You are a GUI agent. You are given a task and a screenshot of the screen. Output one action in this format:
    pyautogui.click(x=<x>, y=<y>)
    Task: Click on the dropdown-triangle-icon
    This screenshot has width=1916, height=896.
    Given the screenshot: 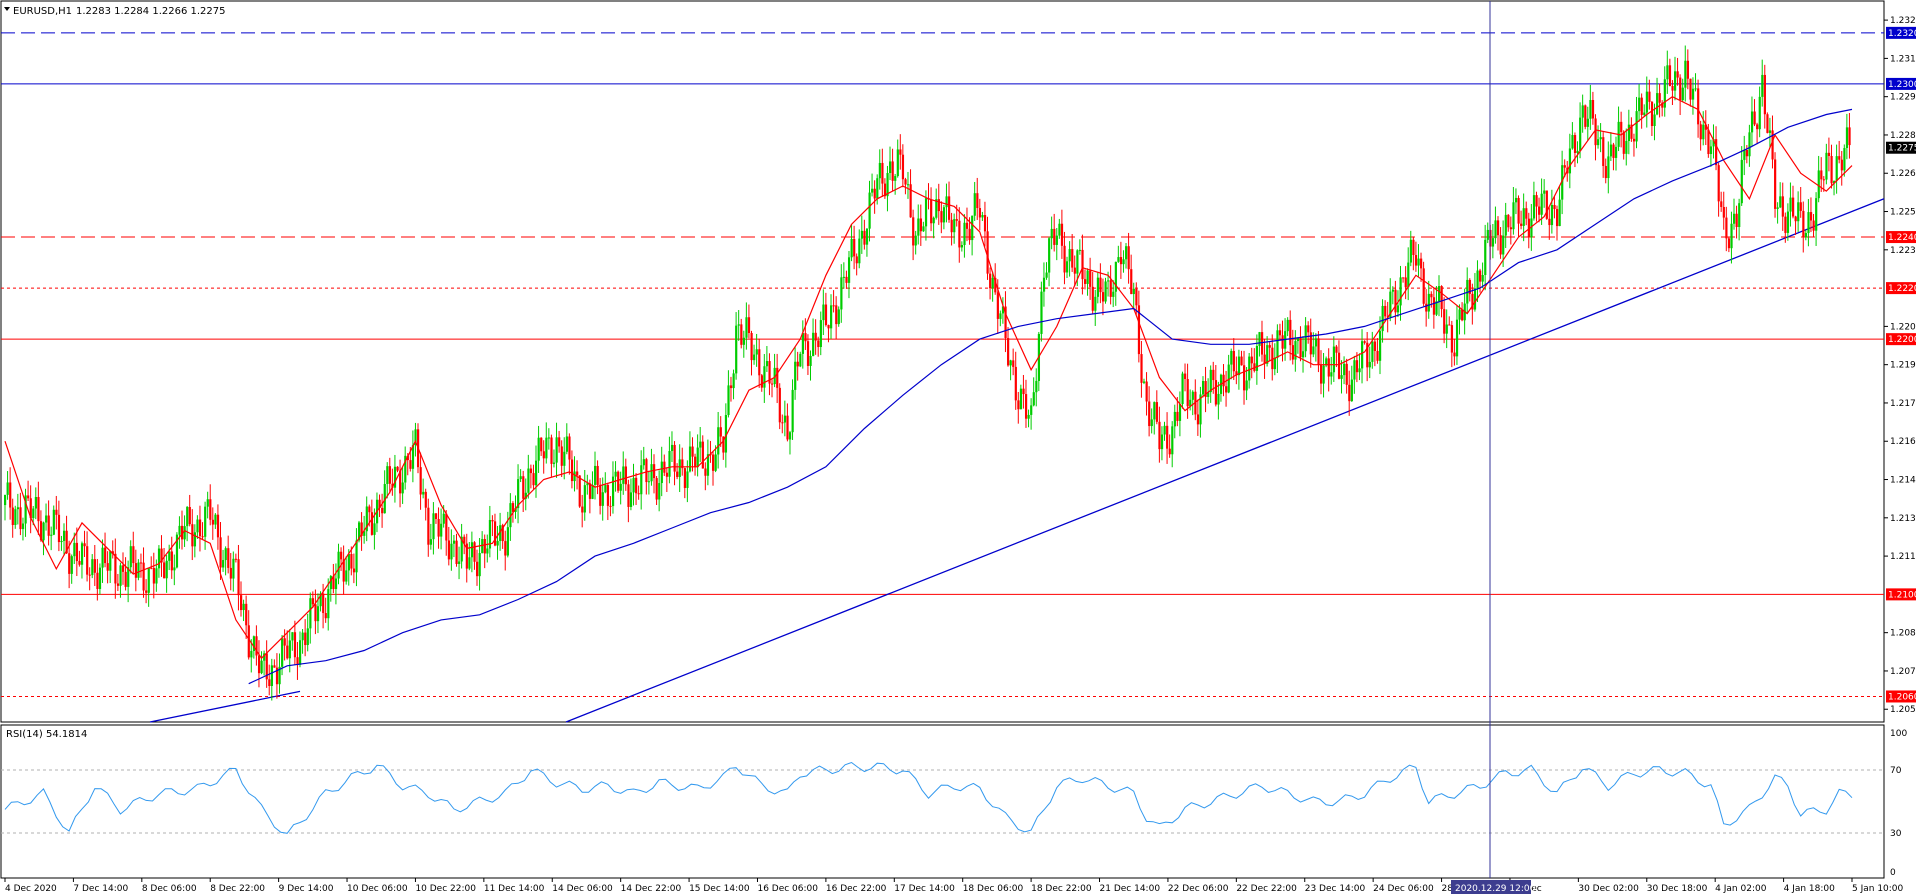 What is the action you would take?
    pyautogui.click(x=7, y=9)
    